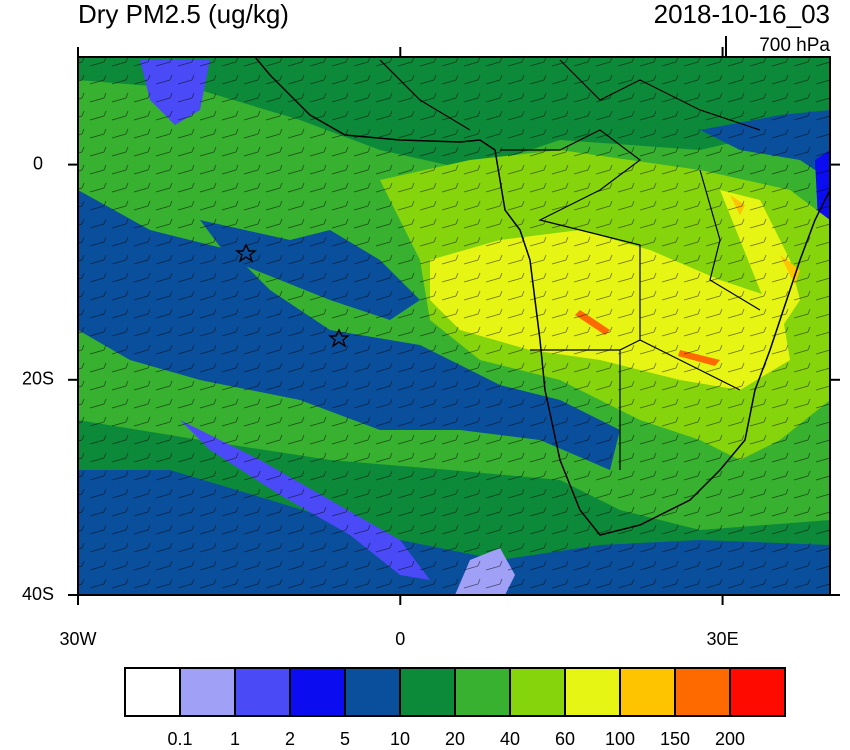  Describe the element at coordinates (235, 739) in the screenshot. I see `colorbar-label: 1` at that location.